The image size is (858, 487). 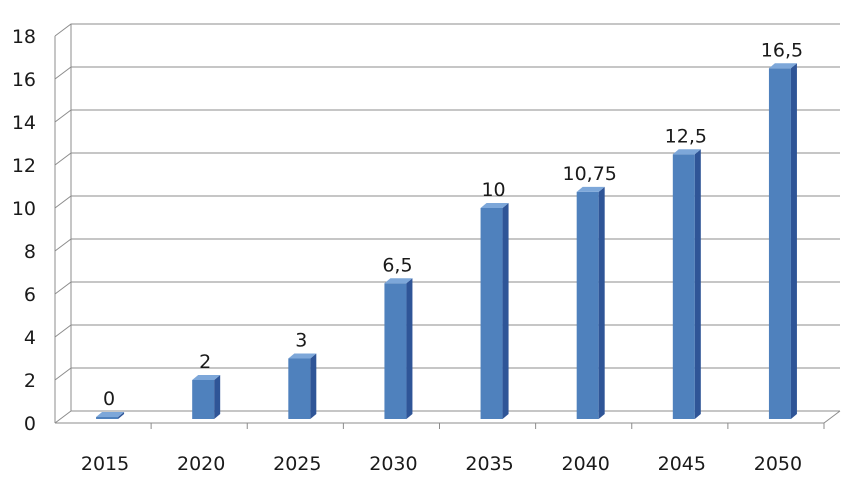 I want to click on bar-2020, so click(x=206, y=397).